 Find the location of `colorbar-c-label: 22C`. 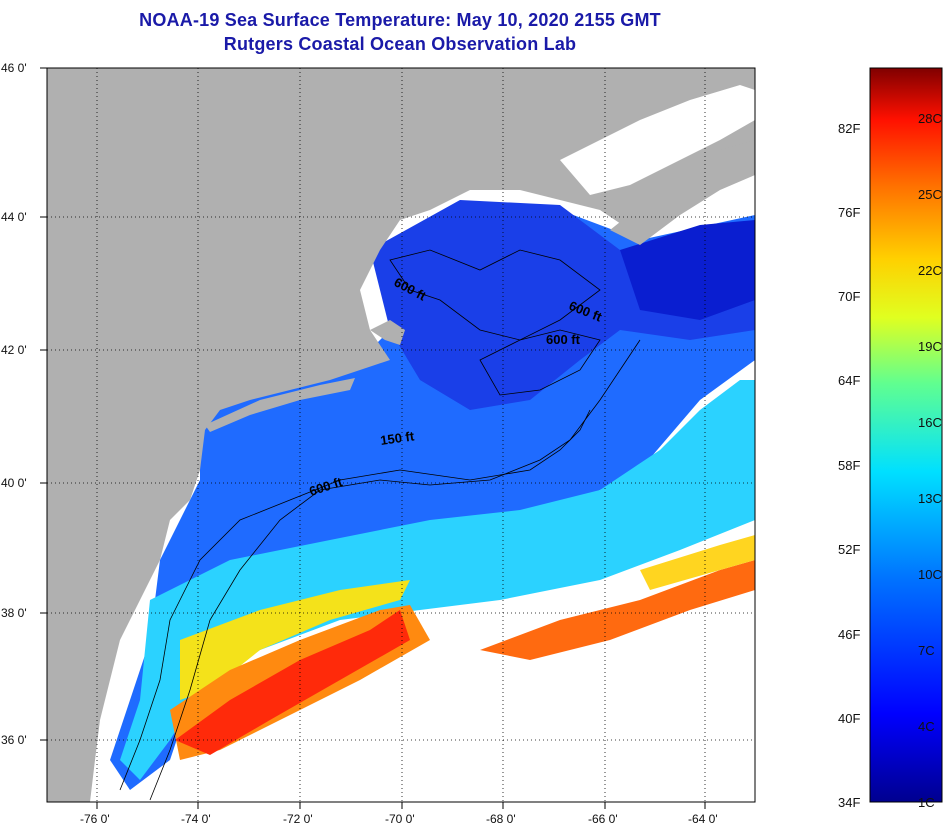

colorbar-c-label: 22C is located at coordinates (930, 270).